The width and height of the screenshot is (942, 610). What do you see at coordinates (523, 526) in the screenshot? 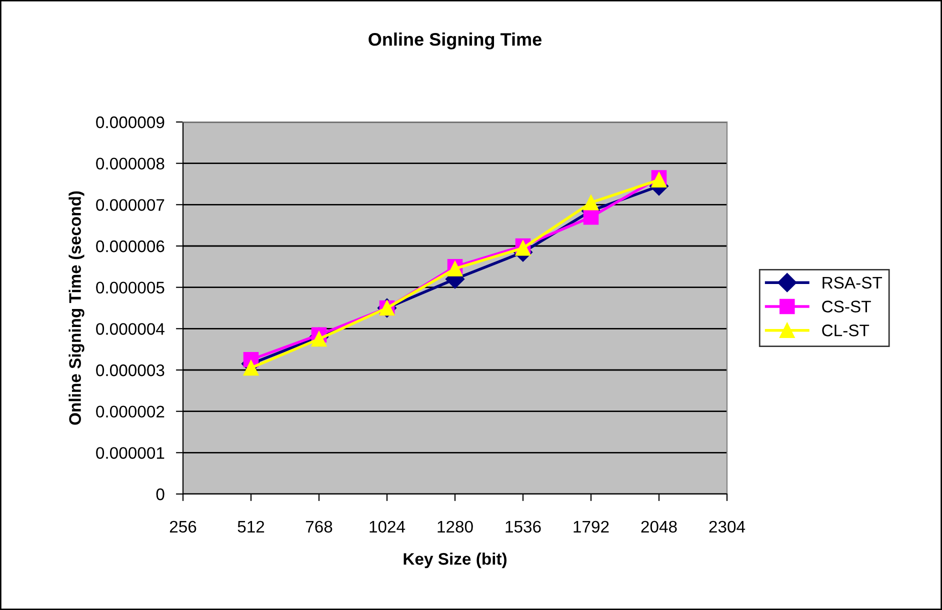
I see `x-tick-label: 1536` at bounding box center [523, 526].